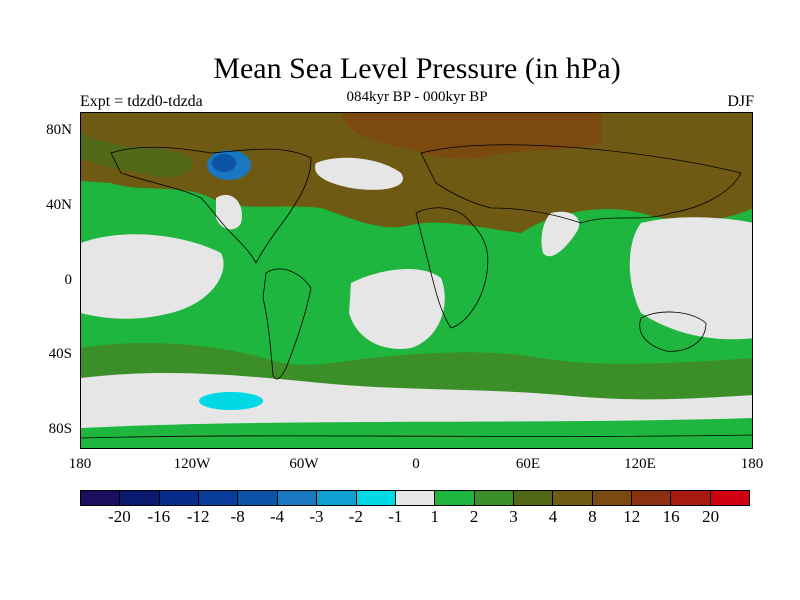 The image size is (800, 600). What do you see at coordinates (119, 516) in the screenshot?
I see `colorbar-label: -20` at bounding box center [119, 516].